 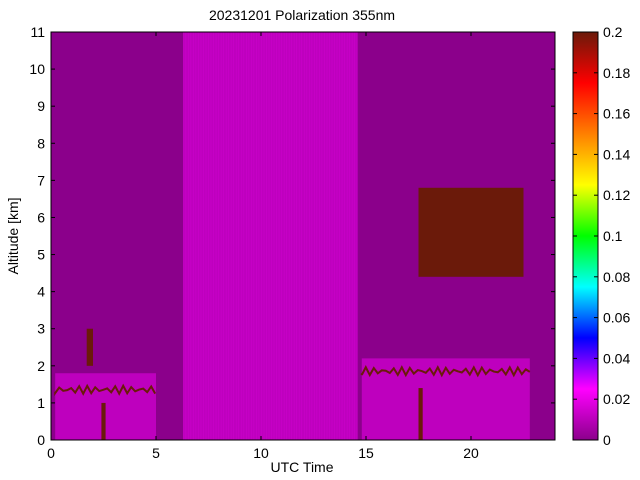 What do you see at coordinates (366, 453) in the screenshot?
I see `x-tick-label: 15` at bounding box center [366, 453].